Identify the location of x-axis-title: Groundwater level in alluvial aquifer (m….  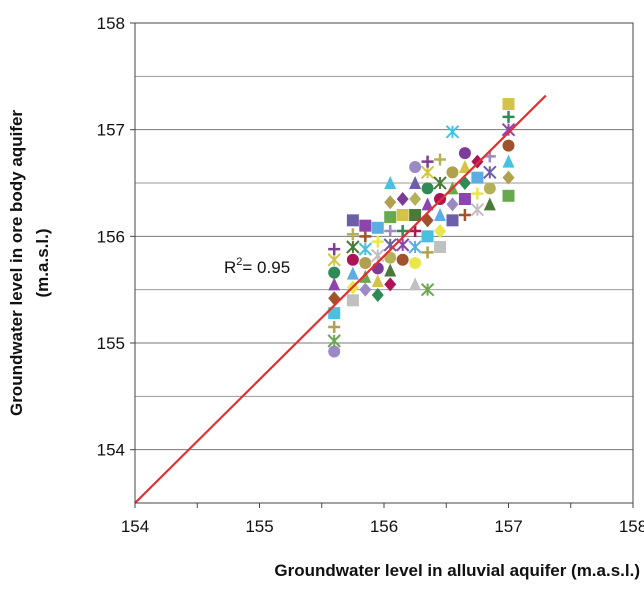
(457, 570).